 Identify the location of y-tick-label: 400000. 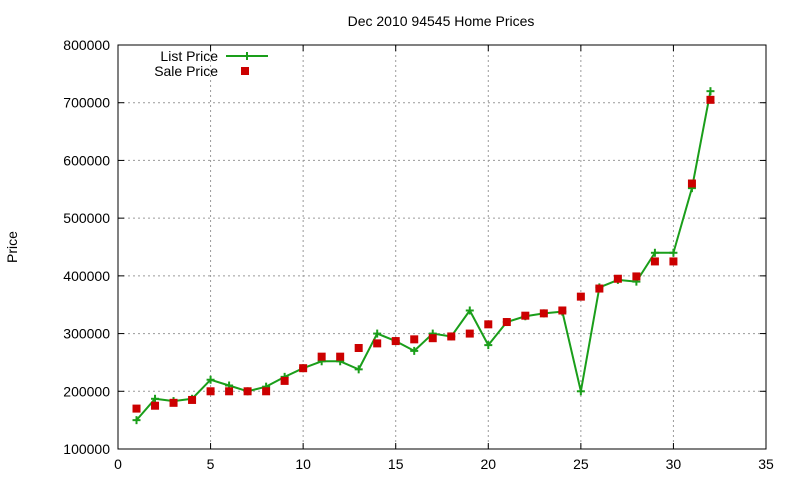
(86, 276).